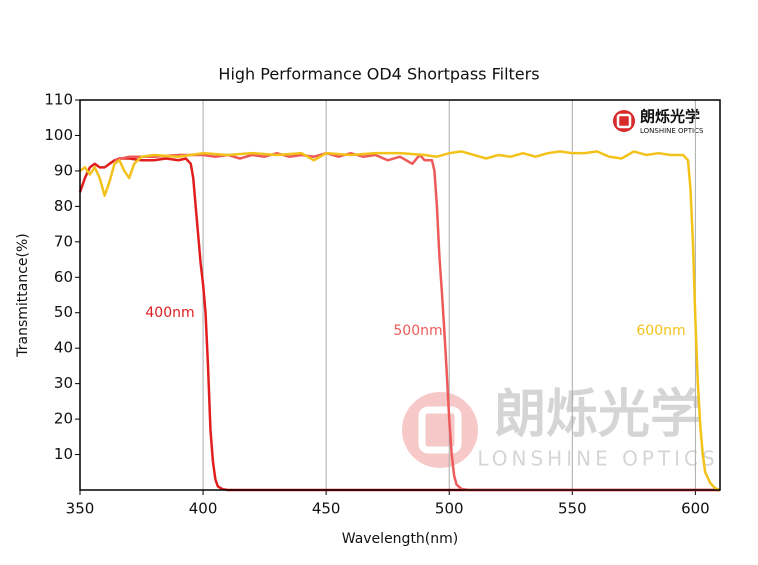 The image size is (758, 565). I want to click on y-axis-label: Transmittance(%), so click(23, 295).